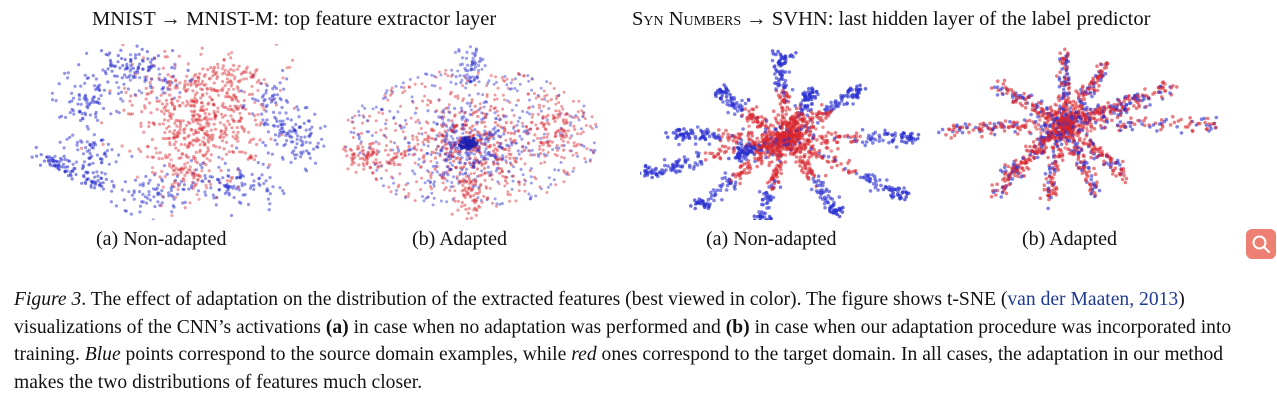 The width and height of the screenshot is (1277, 415). What do you see at coordinates (1081, 132) in the screenshot?
I see `tsne-svhn-adapted` at bounding box center [1081, 132].